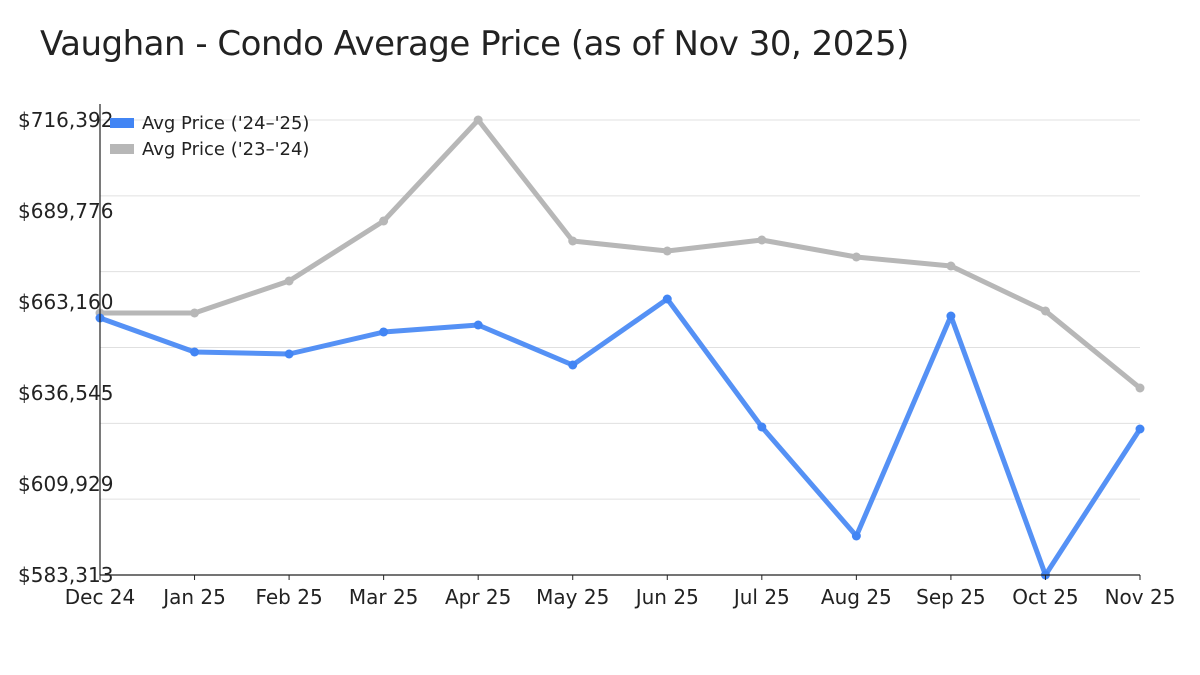 The width and height of the screenshot is (1200, 675). Describe the element at coordinates (1140, 597) in the screenshot. I see `x-tick-label: Nov 25` at that location.